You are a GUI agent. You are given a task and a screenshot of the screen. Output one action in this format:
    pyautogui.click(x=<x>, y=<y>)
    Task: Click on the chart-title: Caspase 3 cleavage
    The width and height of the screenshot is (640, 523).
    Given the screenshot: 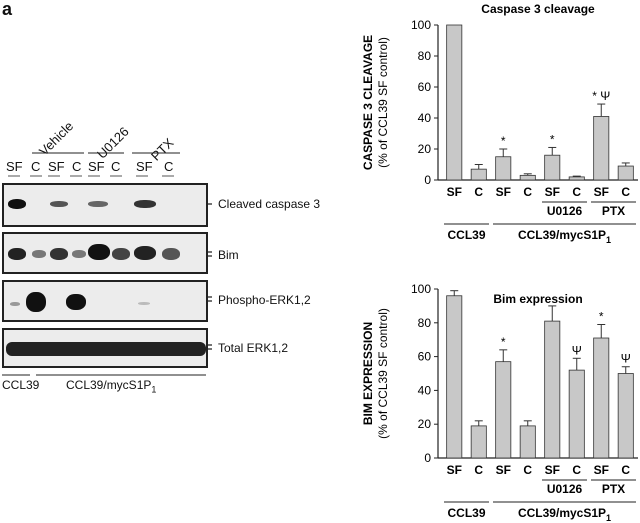 What is the action you would take?
    pyautogui.click(x=538, y=9)
    